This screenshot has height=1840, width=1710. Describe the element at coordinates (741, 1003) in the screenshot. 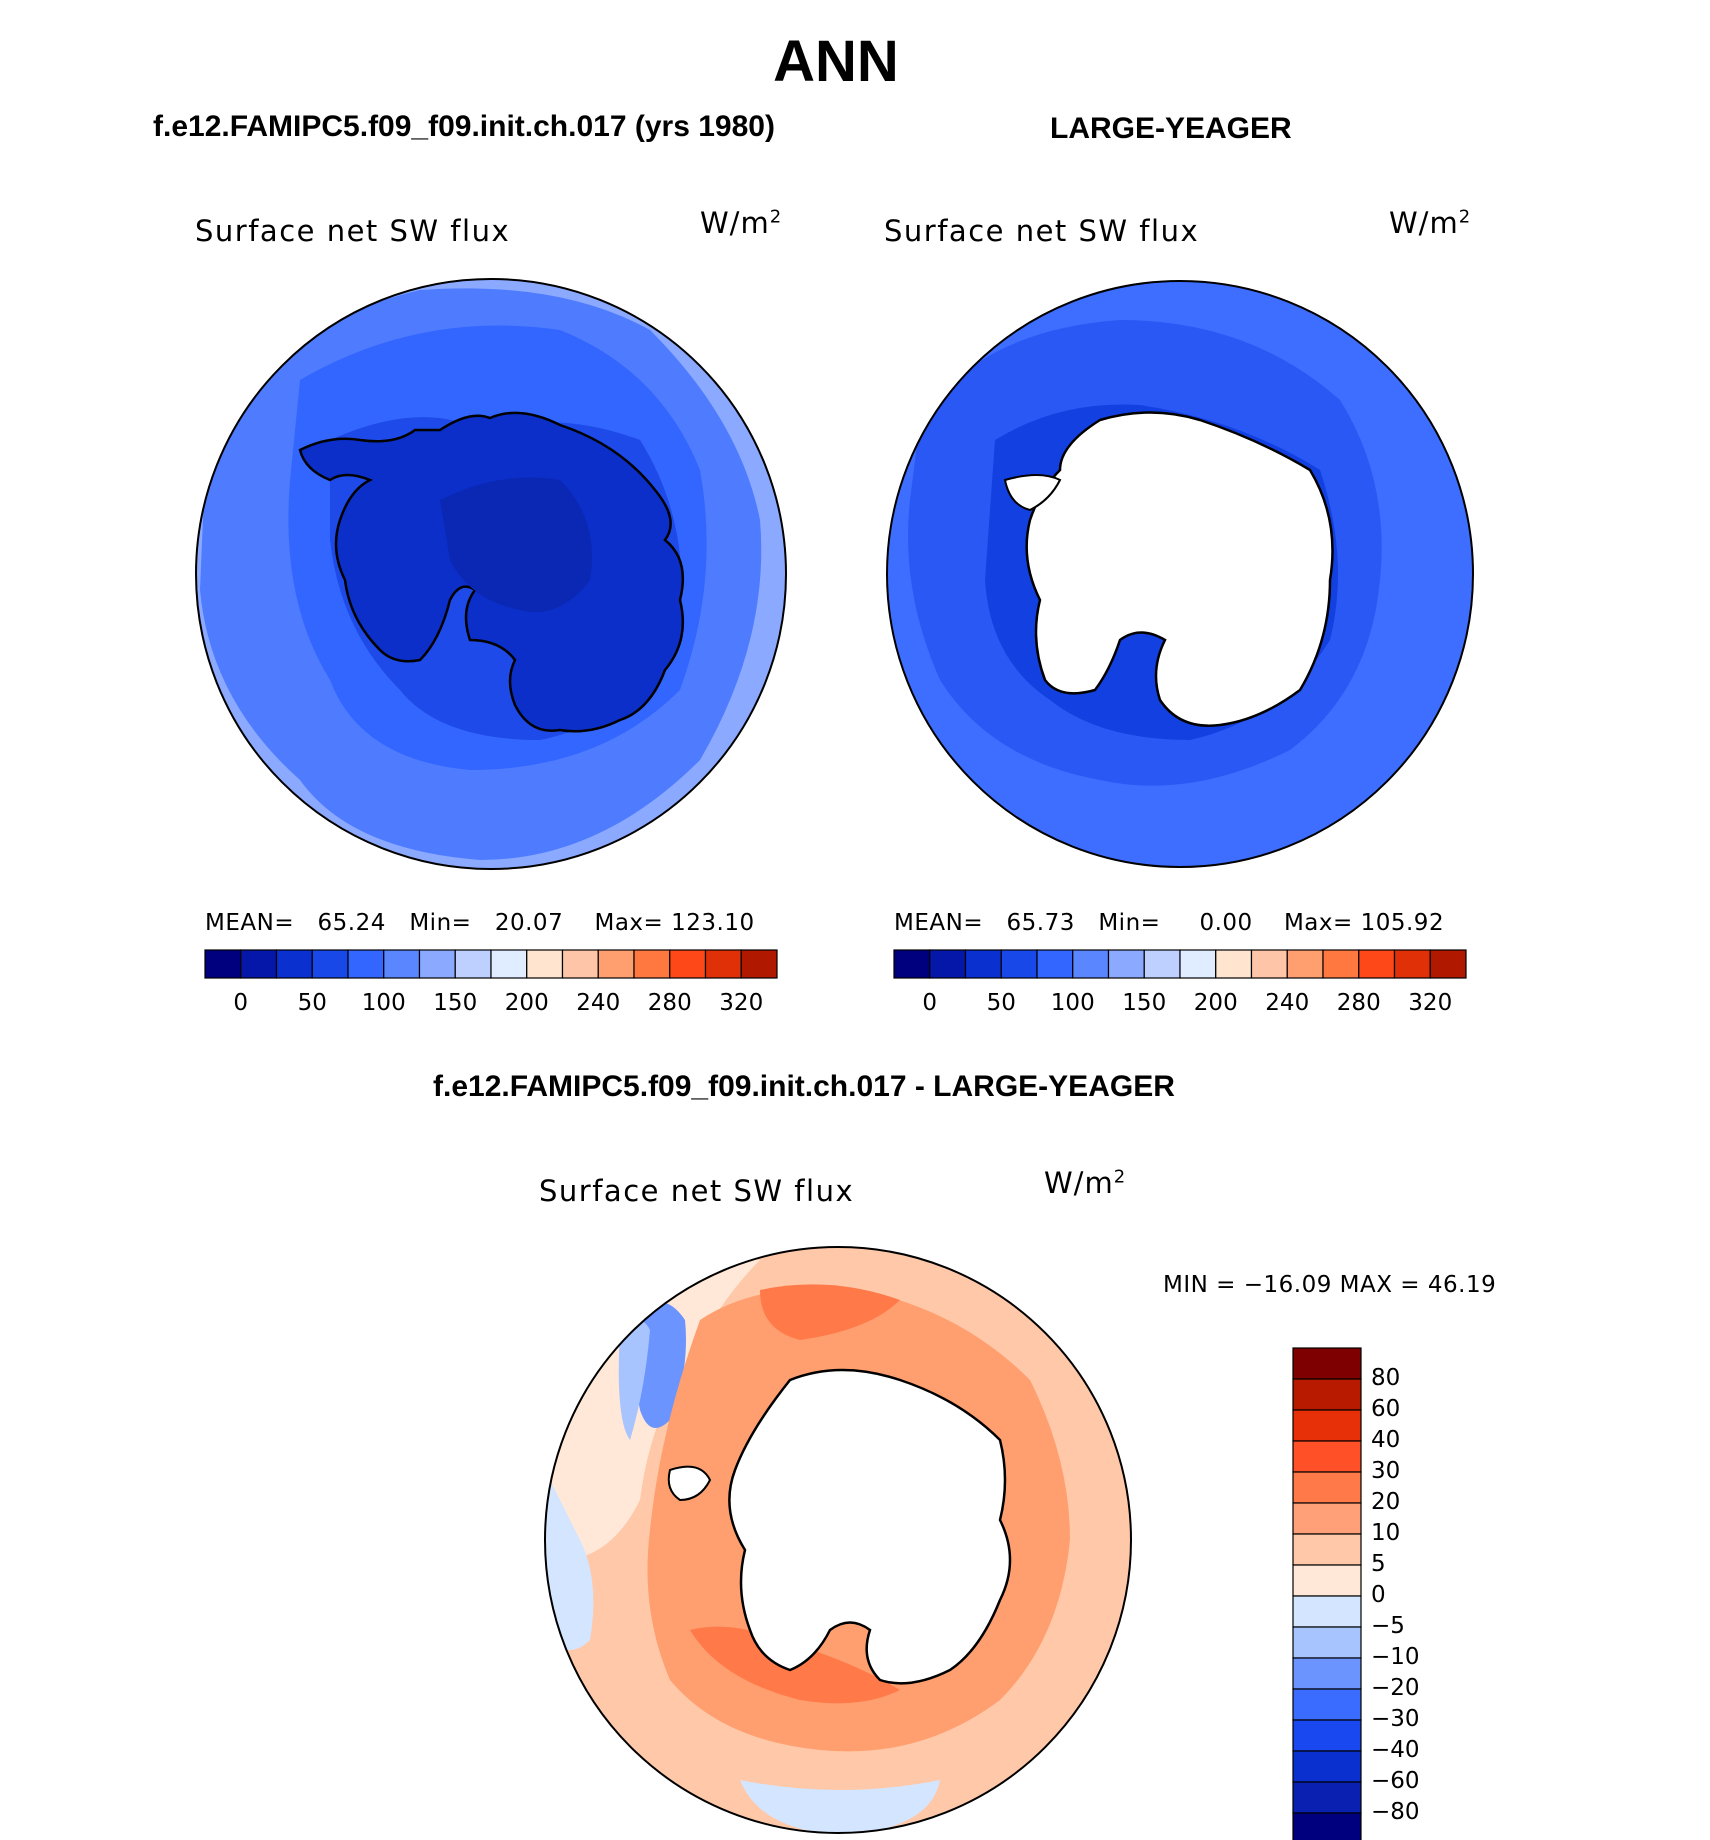

I see `colorbar-1-tick-label: 320` at that location.